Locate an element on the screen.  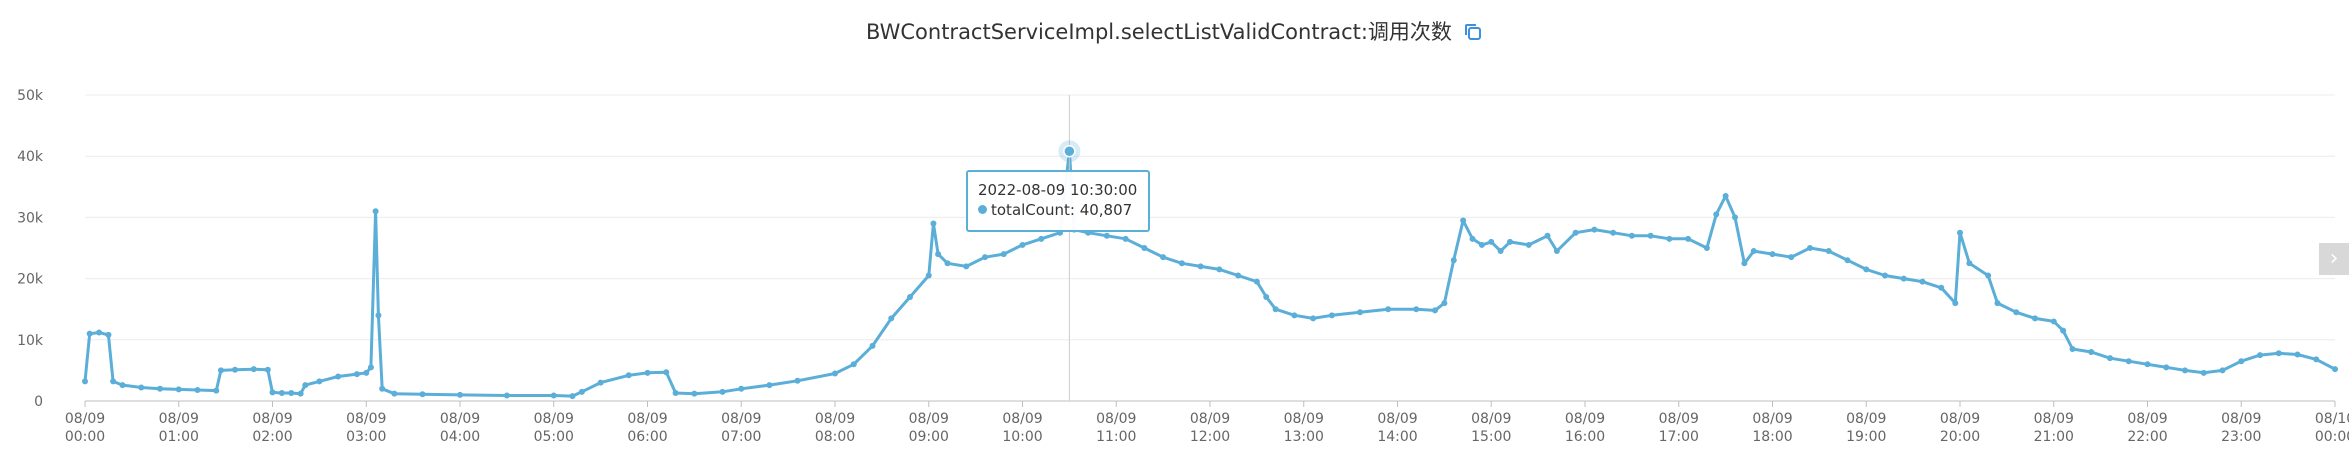
y-tick-label: 30k is located at coordinates (30, 218).